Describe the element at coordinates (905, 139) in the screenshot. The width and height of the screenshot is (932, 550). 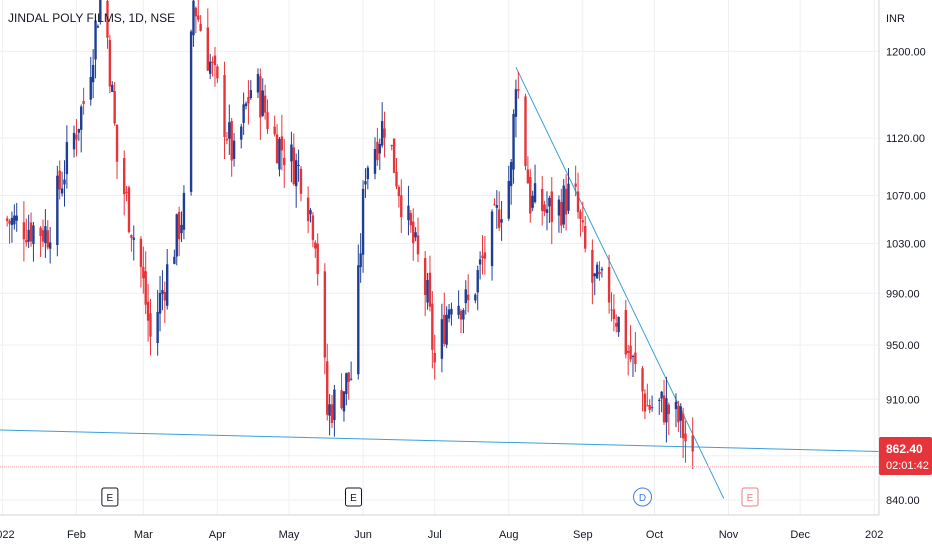
I see `price-tick-label: 1120.00` at that location.